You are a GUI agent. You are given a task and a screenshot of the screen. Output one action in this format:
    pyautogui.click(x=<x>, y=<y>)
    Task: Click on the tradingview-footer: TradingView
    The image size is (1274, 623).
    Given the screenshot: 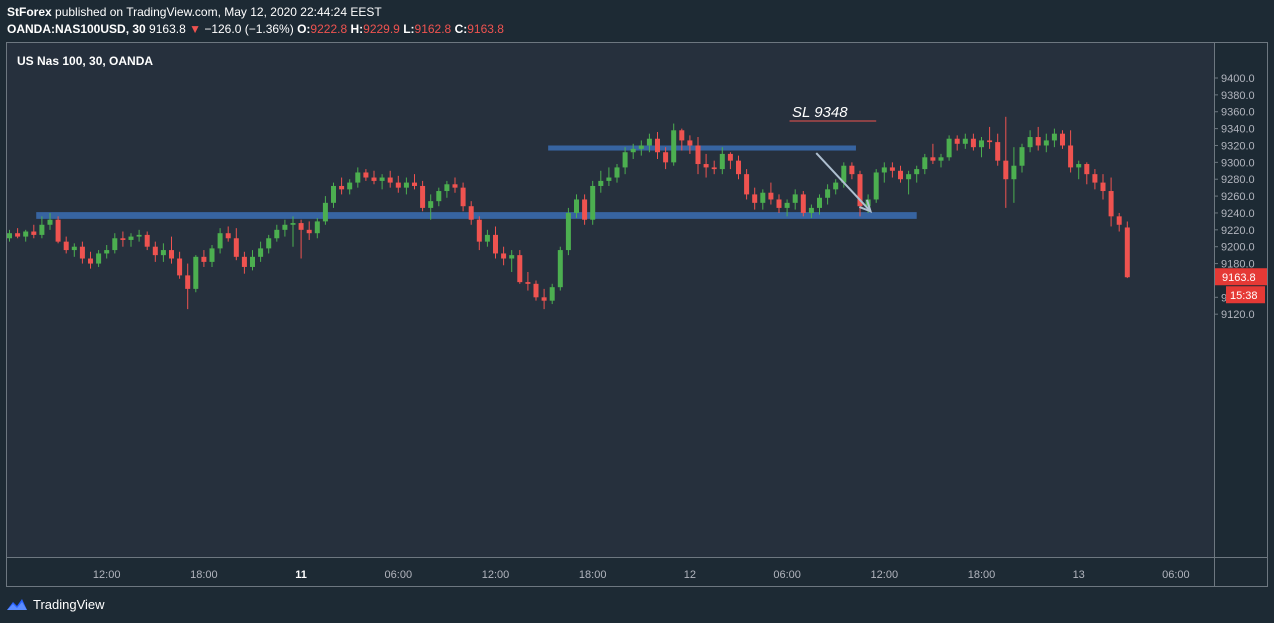 What is the action you would take?
    pyautogui.click(x=55, y=604)
    